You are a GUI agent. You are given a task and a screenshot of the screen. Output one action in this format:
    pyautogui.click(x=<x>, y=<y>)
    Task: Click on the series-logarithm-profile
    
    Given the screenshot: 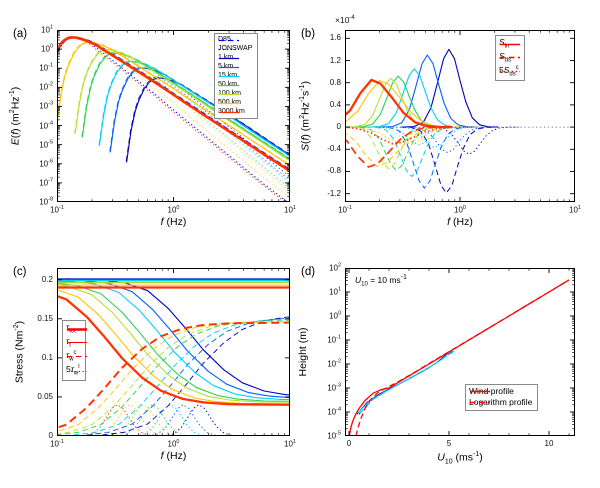 What is the action you would take?
    pyautogui.click(x=462, y=357)
    